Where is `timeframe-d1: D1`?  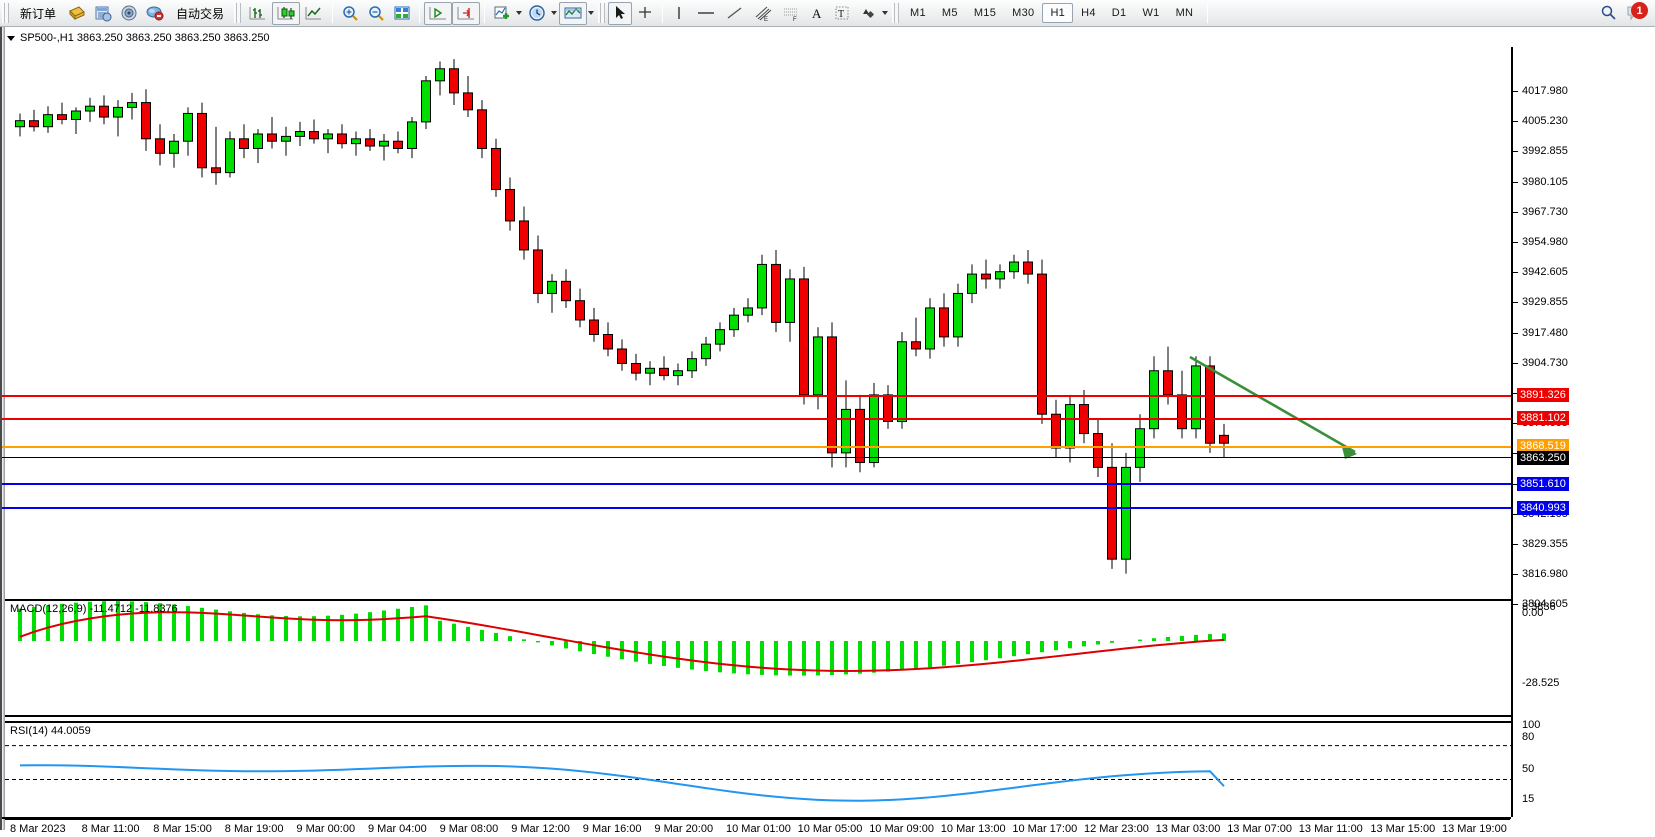
timeframe-d1: D1 is located at coordinates (1119, 13).